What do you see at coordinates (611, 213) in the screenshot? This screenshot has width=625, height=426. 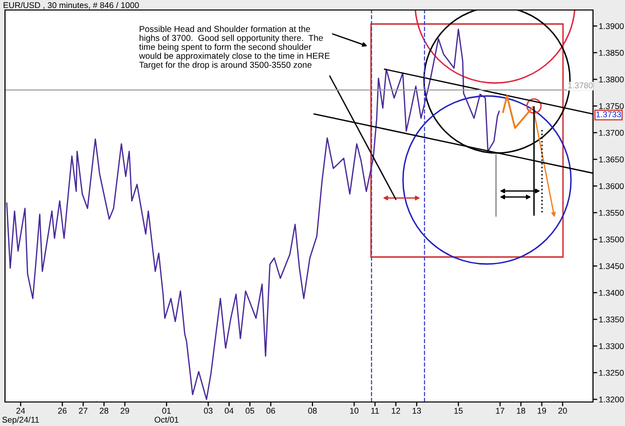 I see `y-tick-label: 1.3550` at bounding box center [611, 213].